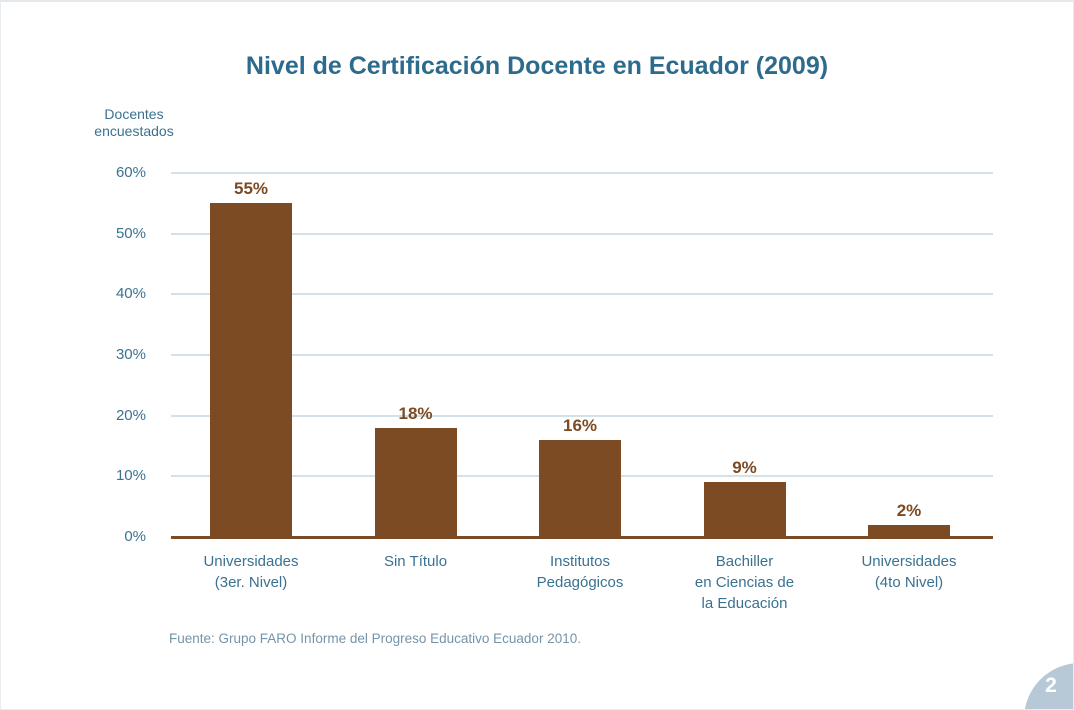 This screenshot has height=710, width=1074. What do you see at coordinates (909, 582) in the screenshot?
I see `category-label-line: (4to Nivel)` at bounding box center [909, 582].